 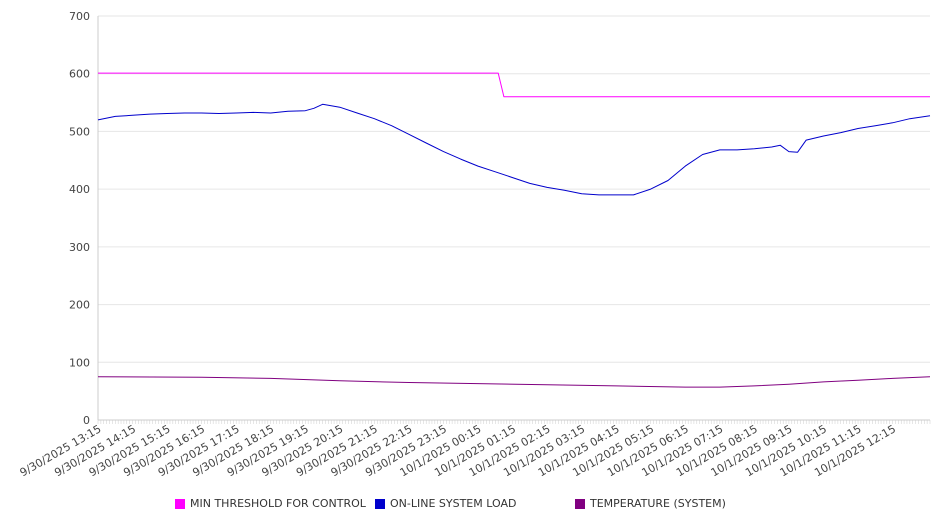 I want to click on legend-item-temperature: TEMPERATURE (SYSTEM), so click(x=650, y=503).